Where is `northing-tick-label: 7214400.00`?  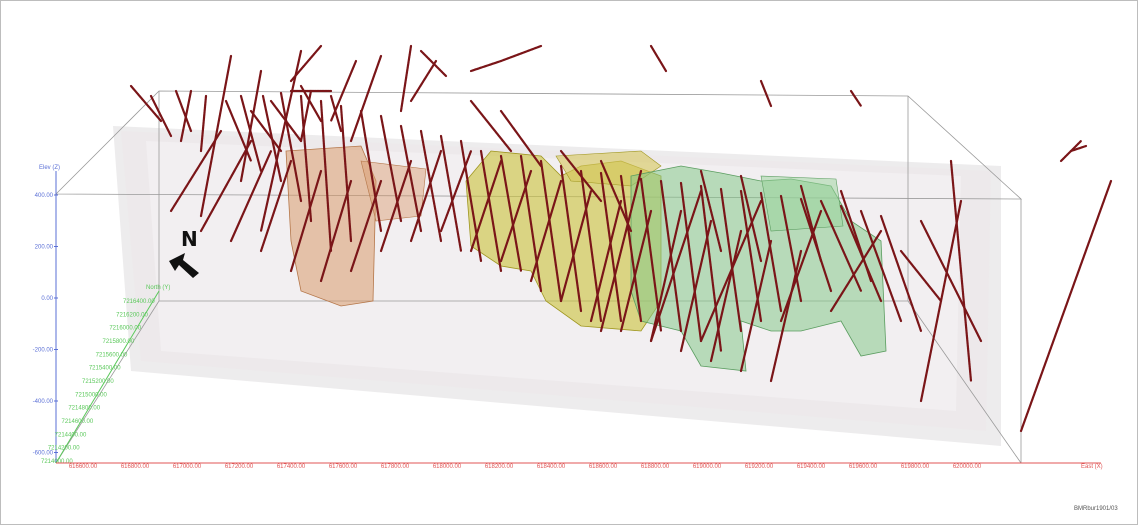
northing-tick-label: 7214400.00 is located at coordinates (71, 435).